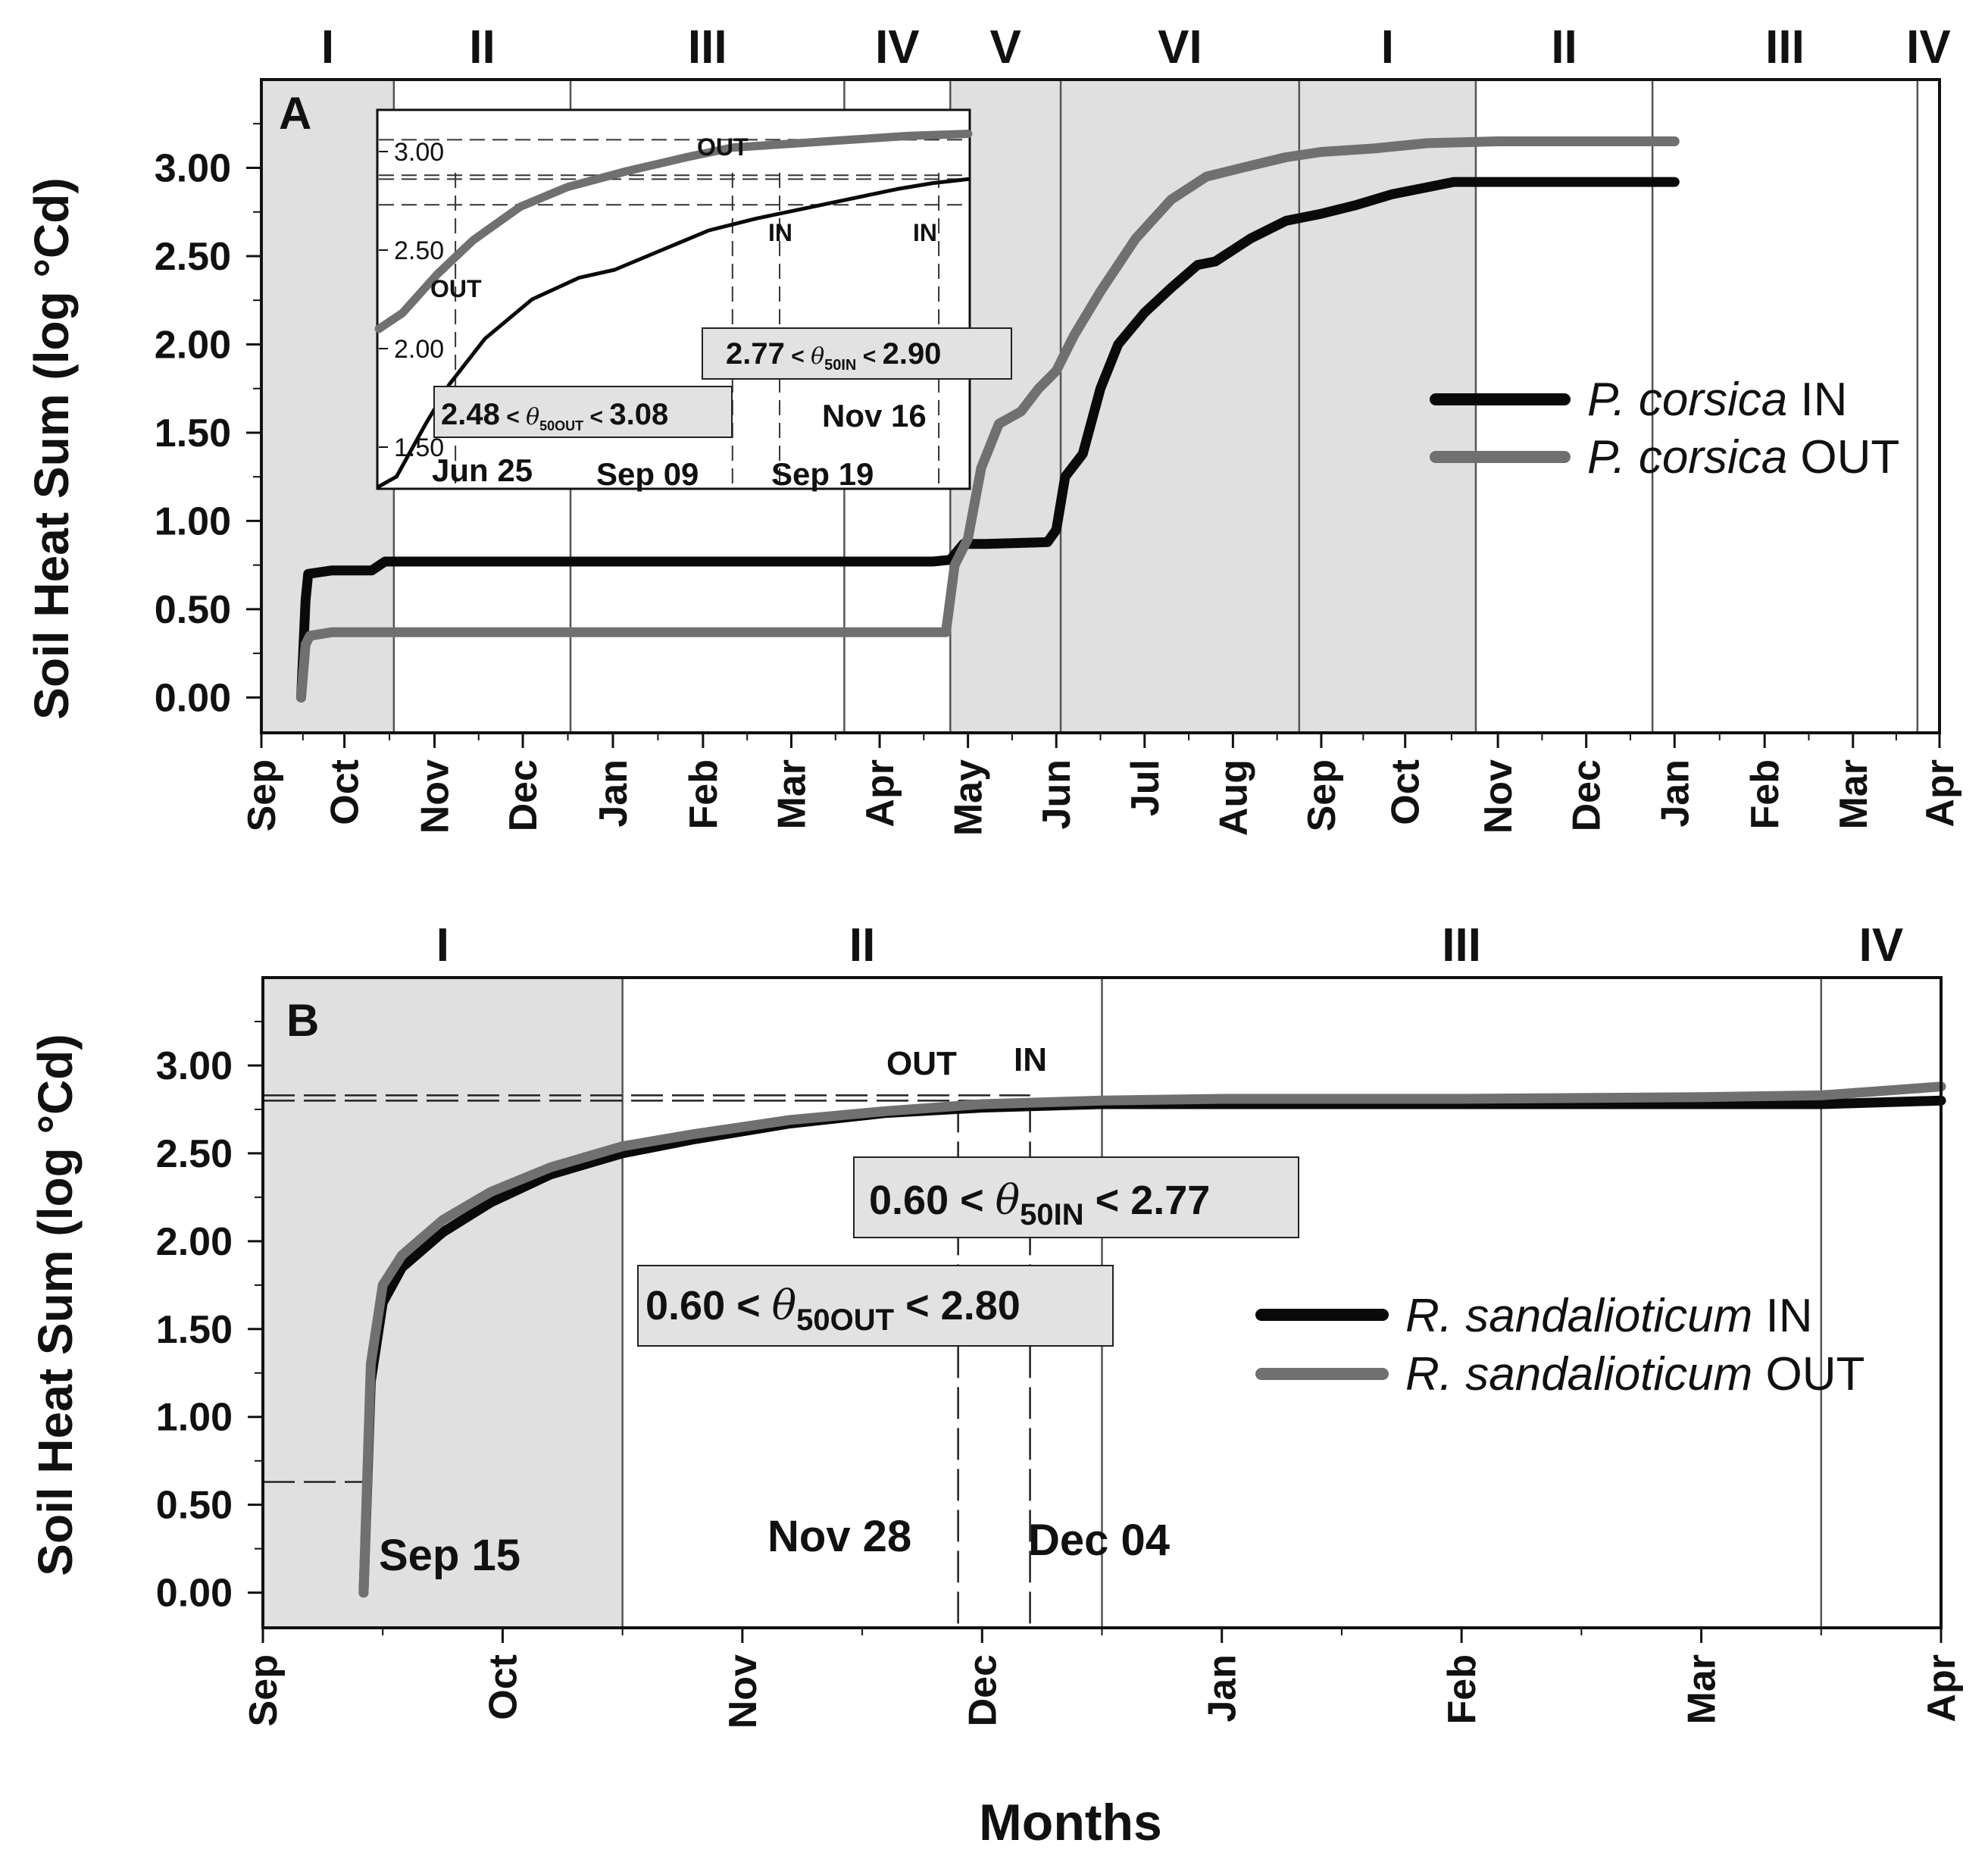 Image resolution: width=1988 pixels, height=1865 pixels. I want to click on y-tick-label: 1.00, so click(193, 521).